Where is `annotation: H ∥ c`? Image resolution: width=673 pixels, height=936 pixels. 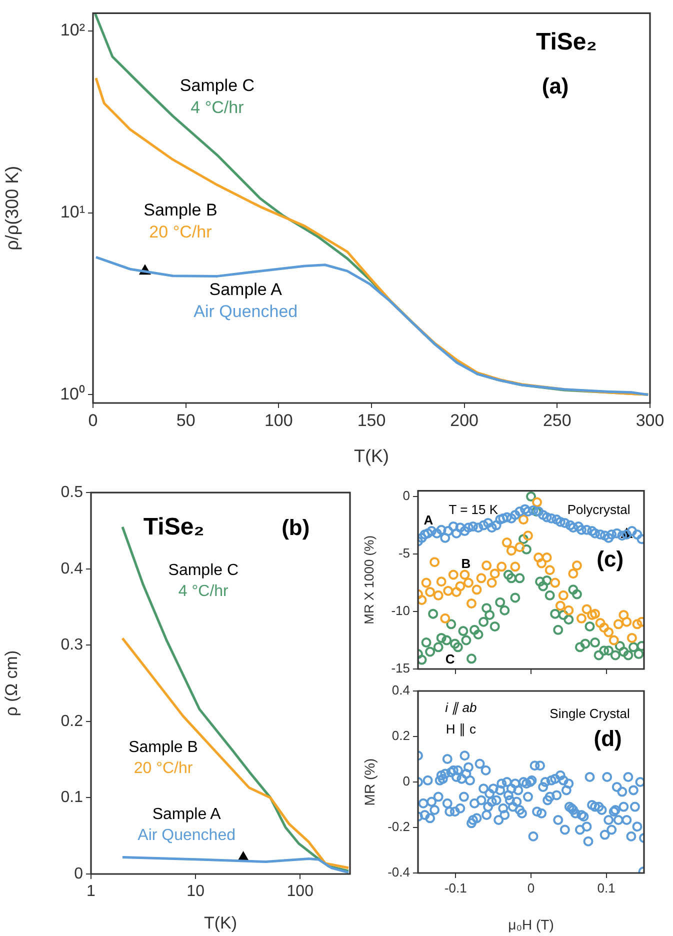 annotation: H ∥ c is located at coordinates (461, 729).